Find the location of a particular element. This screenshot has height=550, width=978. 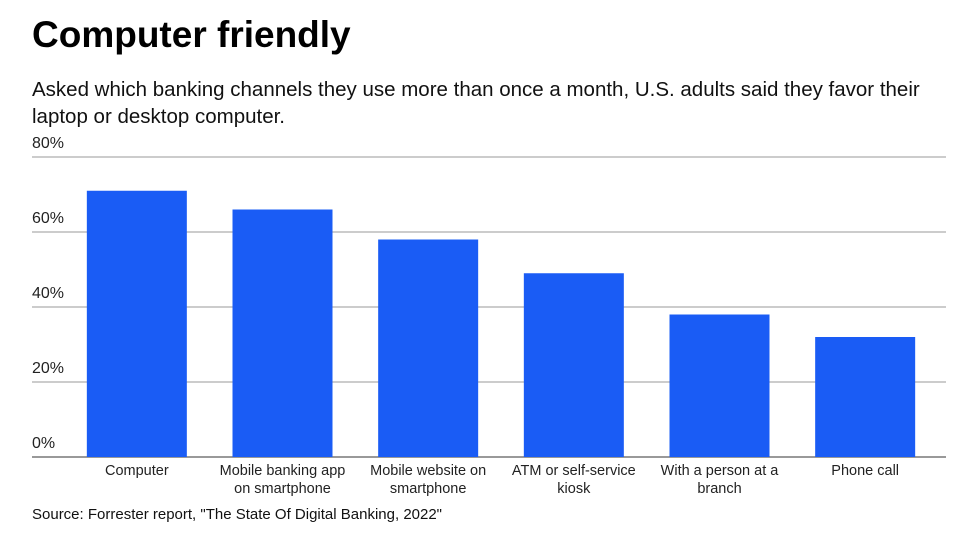

y-tick-label: 20% is located at coordinates (48, 368).